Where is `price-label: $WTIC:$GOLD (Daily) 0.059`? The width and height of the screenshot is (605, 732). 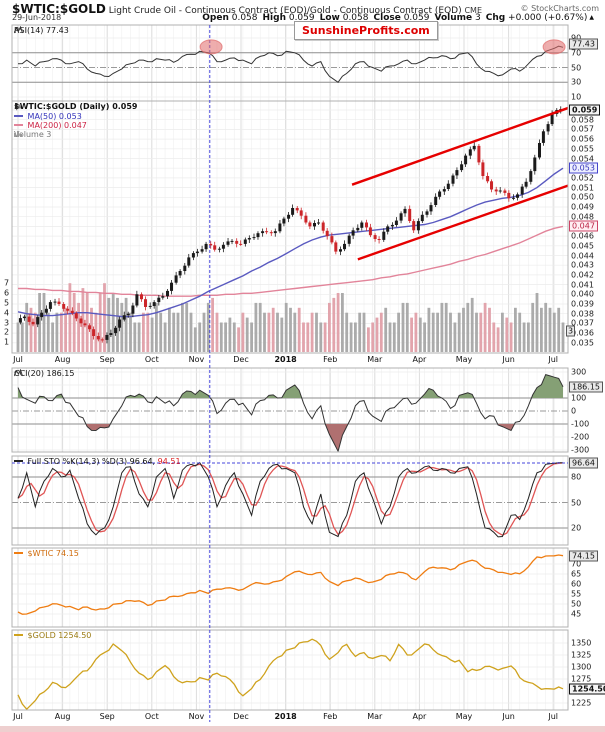
price-label: $WTIC:$GOLD (Daily) 0.059 is located at coordinates (76, 106).